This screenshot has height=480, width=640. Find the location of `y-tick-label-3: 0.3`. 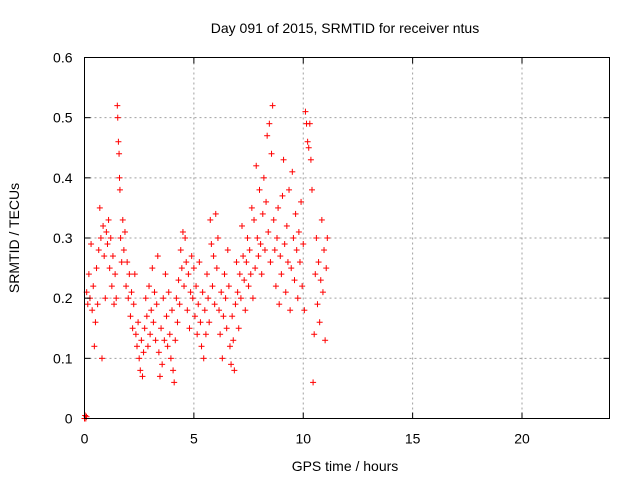

y-tick-label-3: 0.3 is located at coordinates (63, 238).